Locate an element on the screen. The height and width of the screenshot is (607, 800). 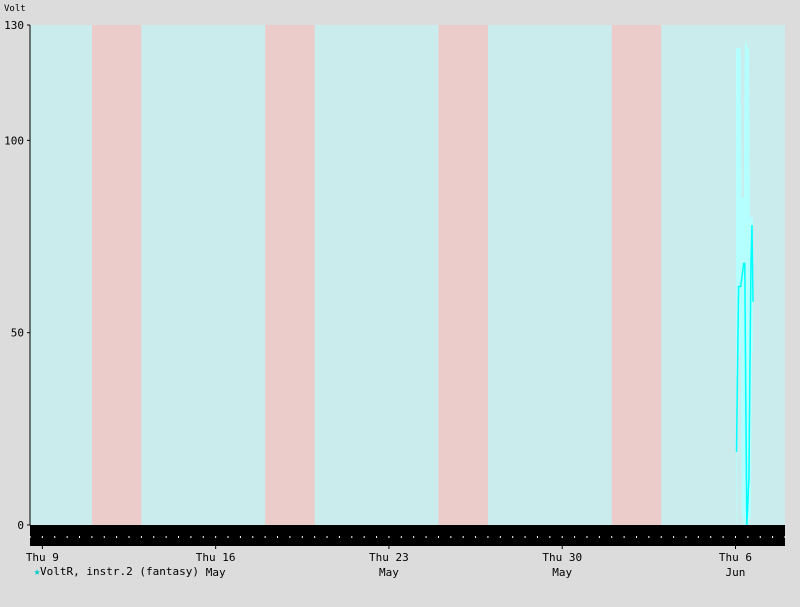
y-axis: 0 50 100 130 is located at coordinates (17, 275).